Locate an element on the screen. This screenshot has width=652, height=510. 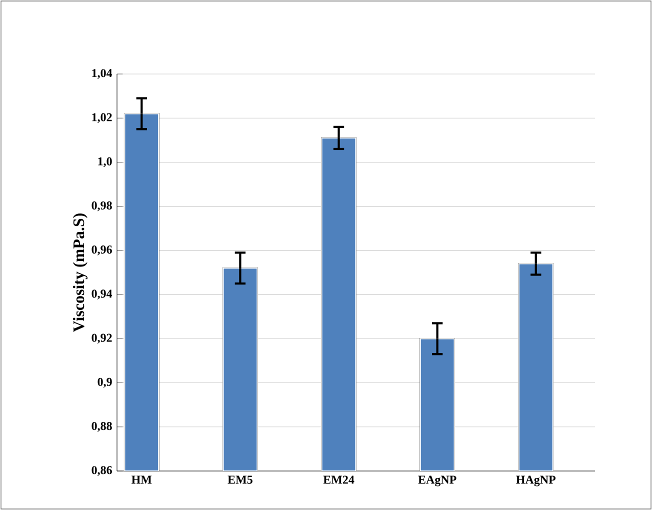
y-tick-label: 1,02 is located at coordinates (102, 118).